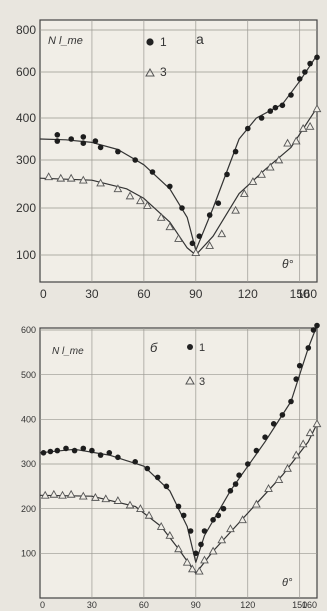 The image size is (327, 611). Describe the element at coordinates (26, 72) in the screenshot. I see `y-tick-label: 600` at that location.